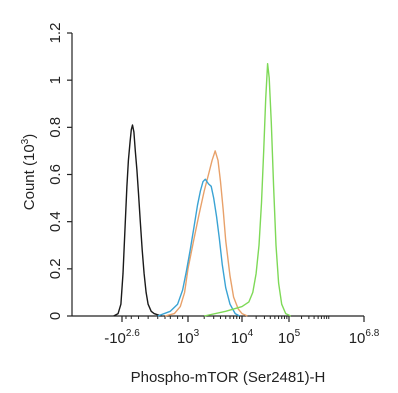 This screenshot has height=393, width=398. What do you see at coordinates (242, 337) in the screenshot?
I see `x-tick-label: 10⁴` at bounding box center [242, 337].